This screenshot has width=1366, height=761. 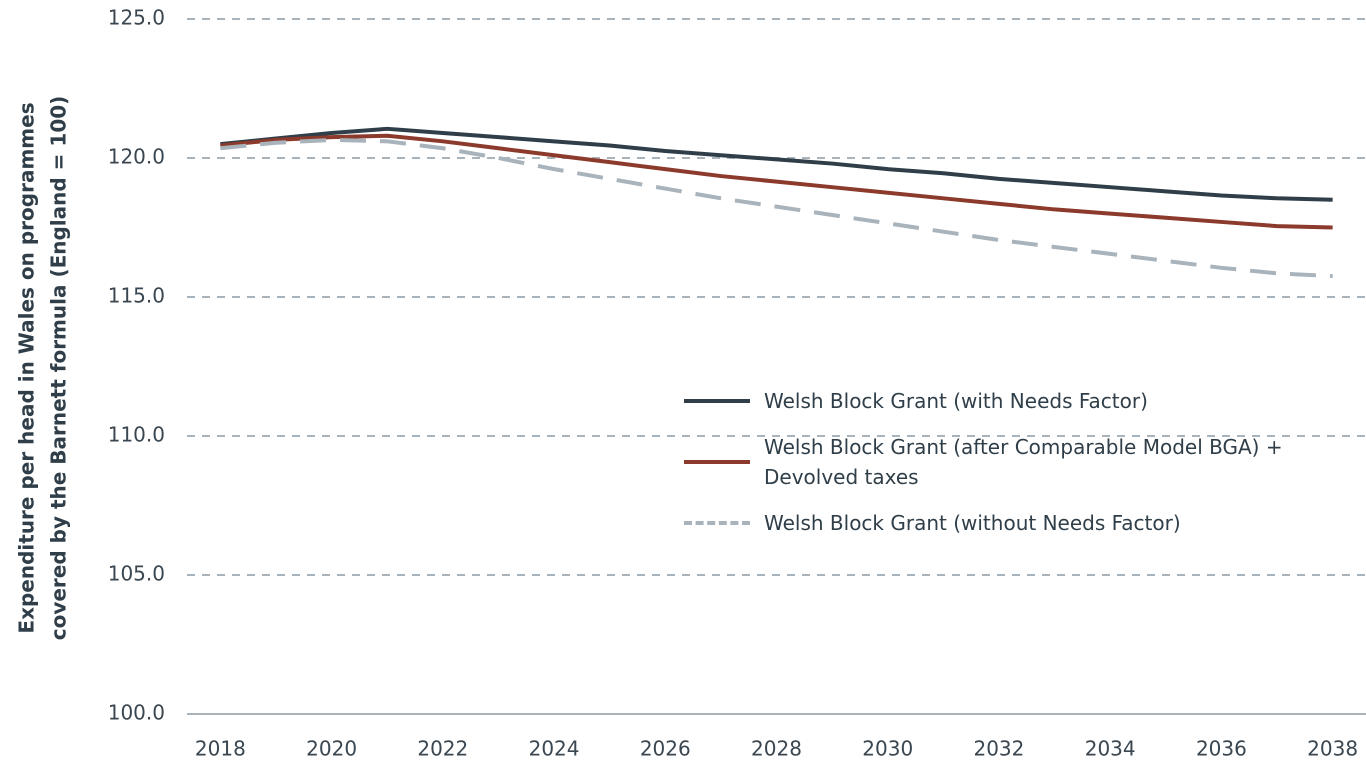 What do you see at coordinates (220, 749) in the screenshot?
I see `x-tick-label: 2018` at bounding box center [220, 749].